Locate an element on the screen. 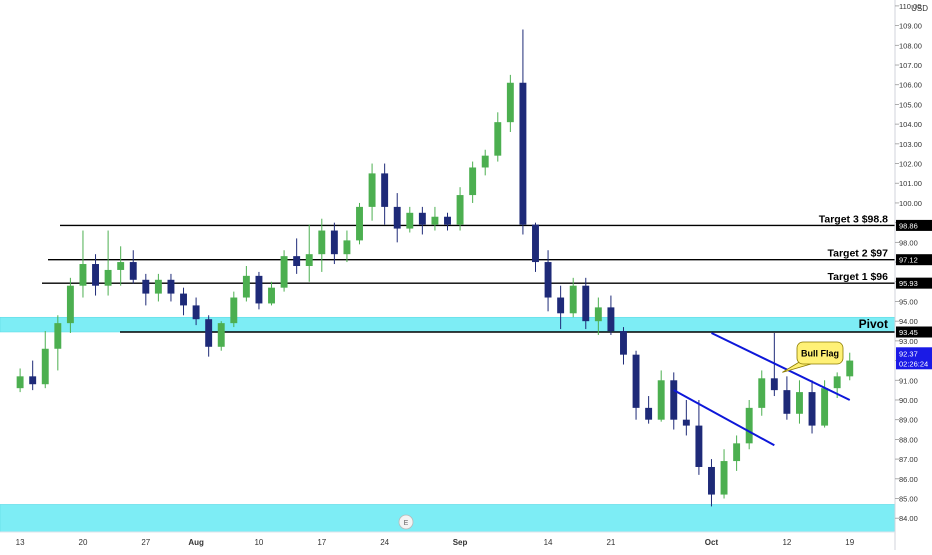 The width and height of the screenshot is (932, 555). y-tick-label: 109.00 is located at coordinates (910, 26).